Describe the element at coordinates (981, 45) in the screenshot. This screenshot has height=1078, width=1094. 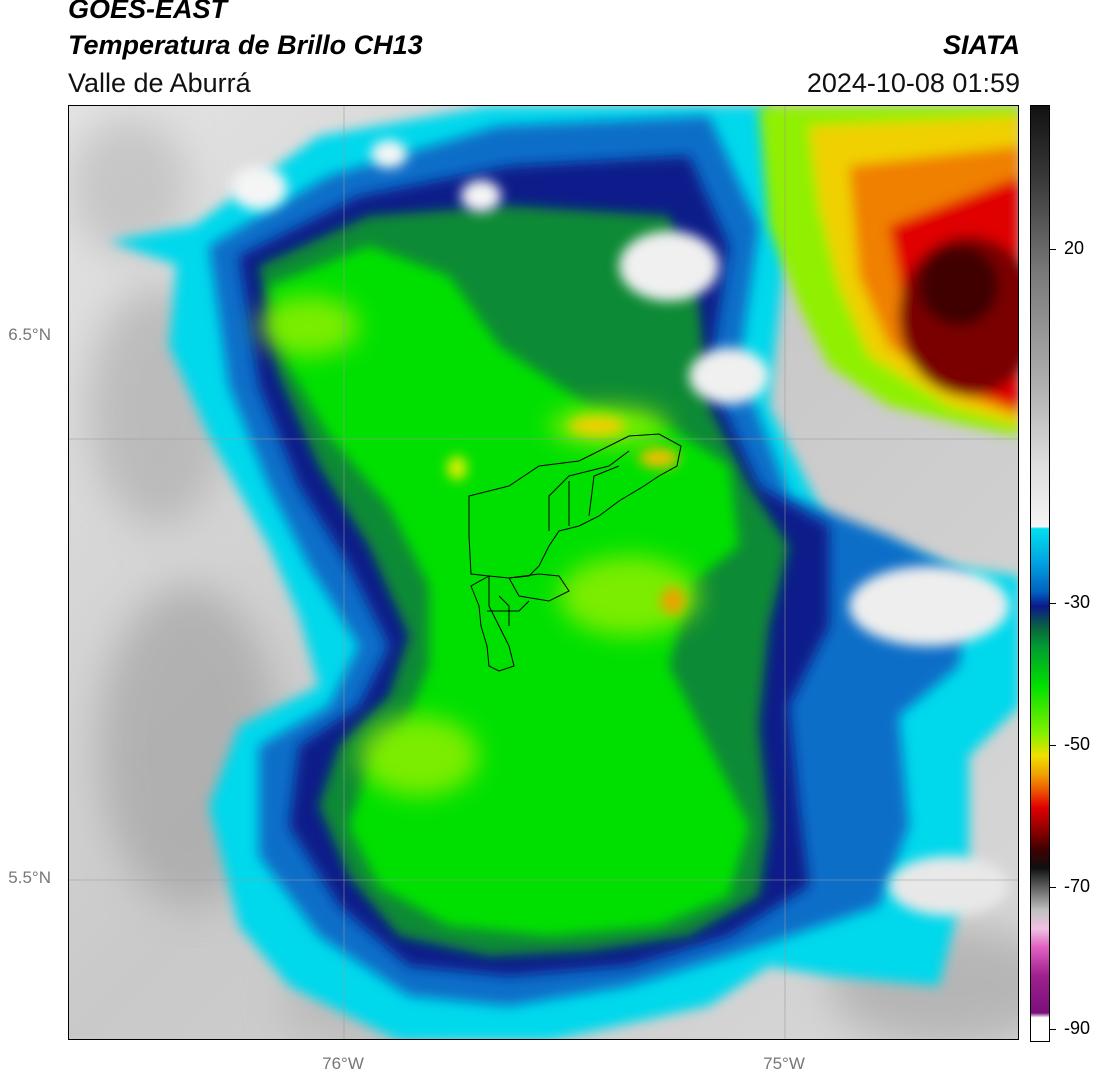
I see `title-organization: SIATA` at that location.